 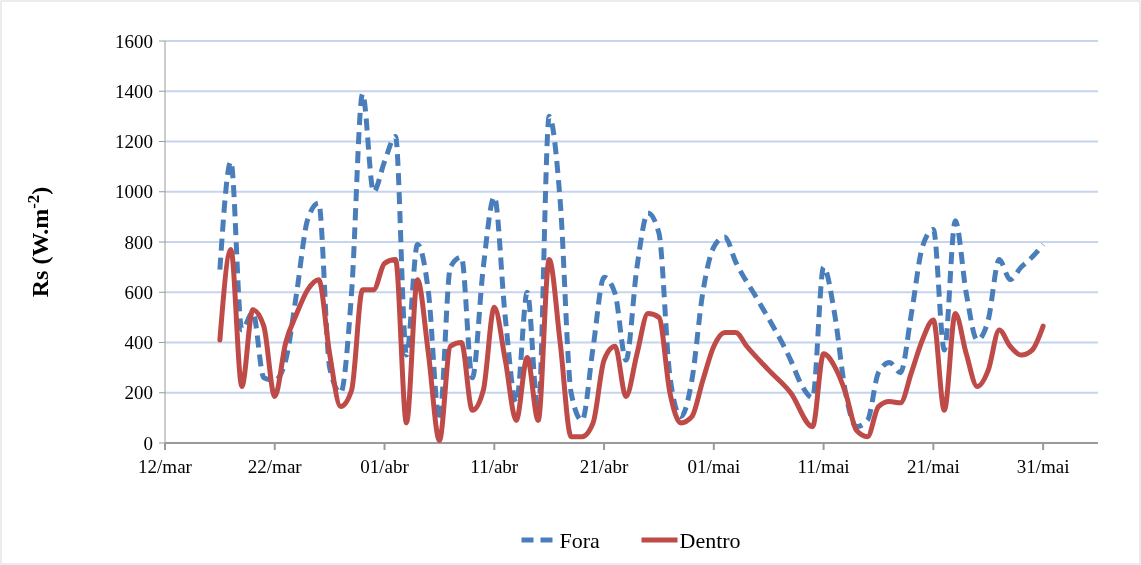 I want to click on x-tick-label: 01/abr, so click(x=385, y=466).